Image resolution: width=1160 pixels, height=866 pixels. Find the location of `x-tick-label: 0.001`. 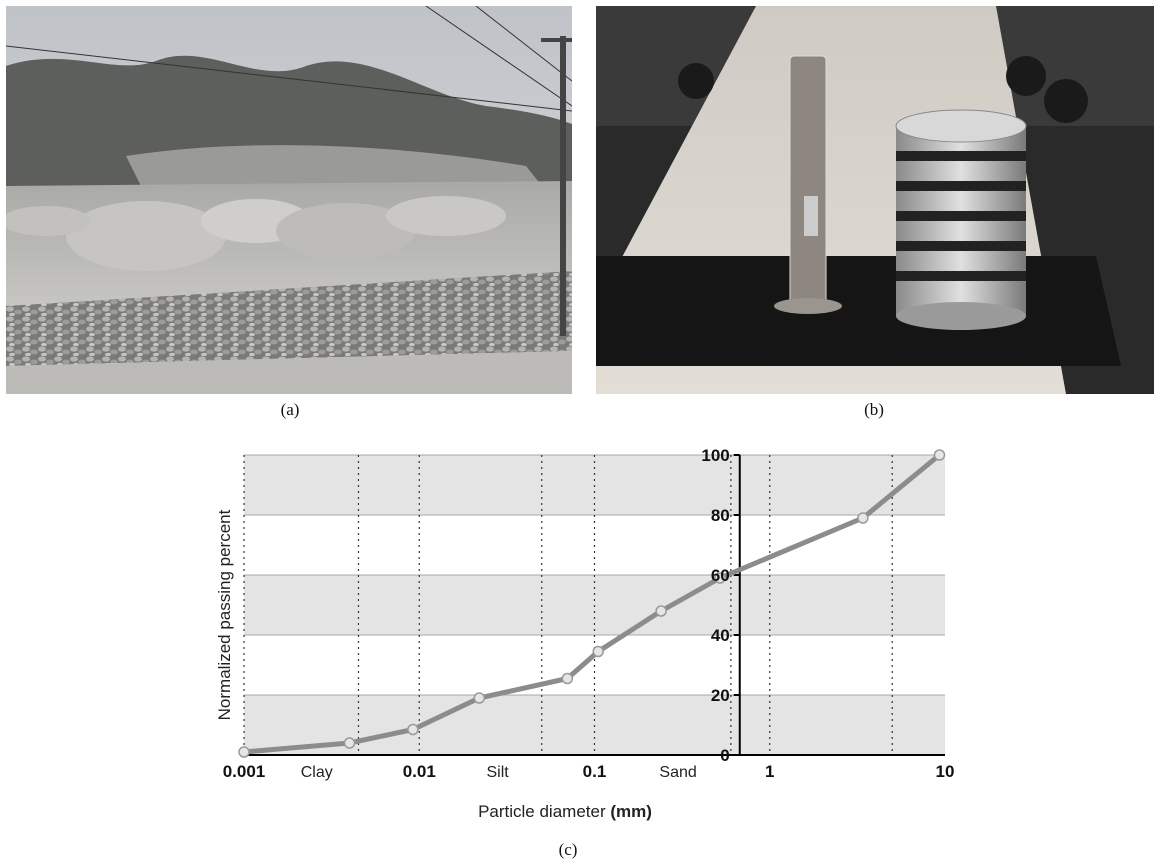

x-tick-label: 0.001 is located at coordinates (244, 771).